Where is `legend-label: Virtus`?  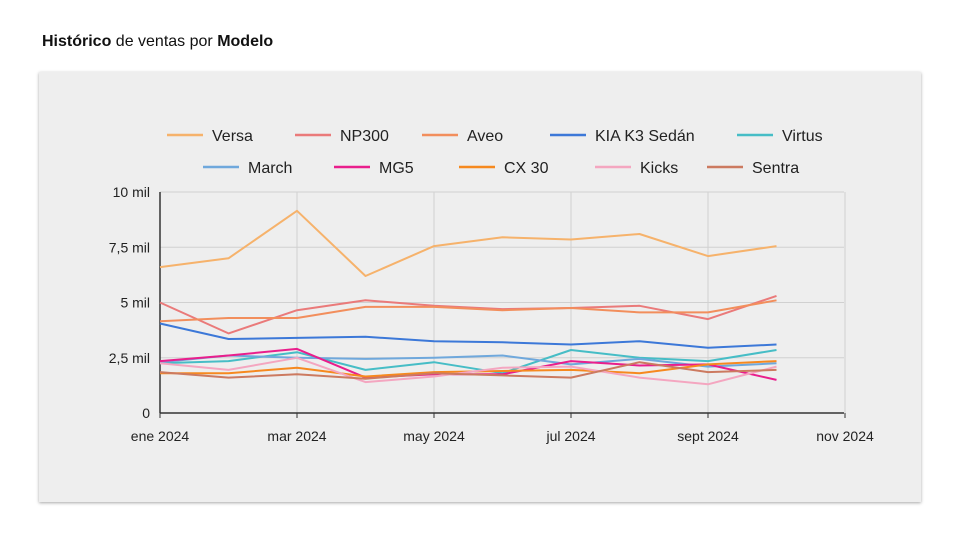 legend-label: Virtus is located at coordinates (802, 136).